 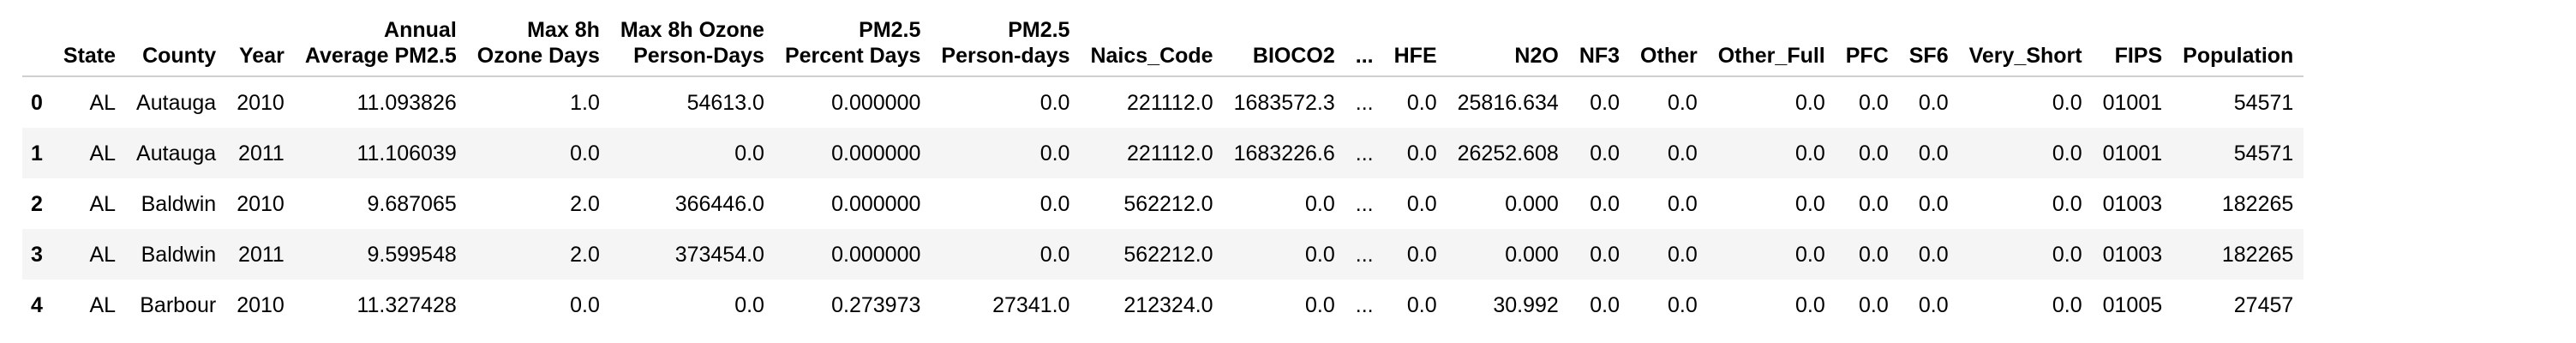 What do you see at coordinates (1669, 56) in the screenshot?
I see `column-header-text: Other` at bounding box center [1669, 56].